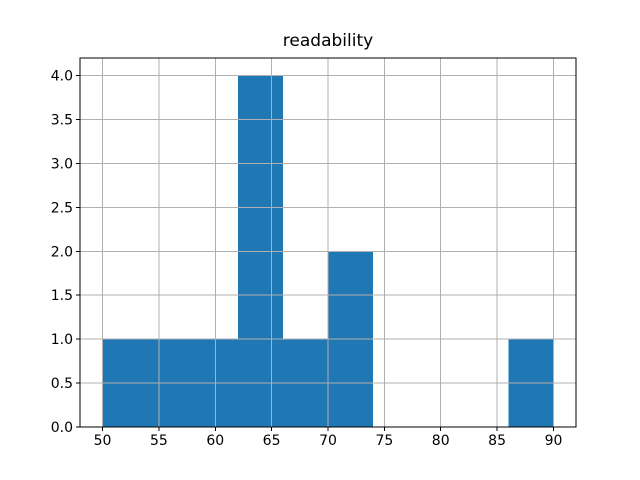 The image size is (640, 480). Describe the element at coordinates (62, 164) in the screenshot. I see `y-tick-label: 3.0` at that location.